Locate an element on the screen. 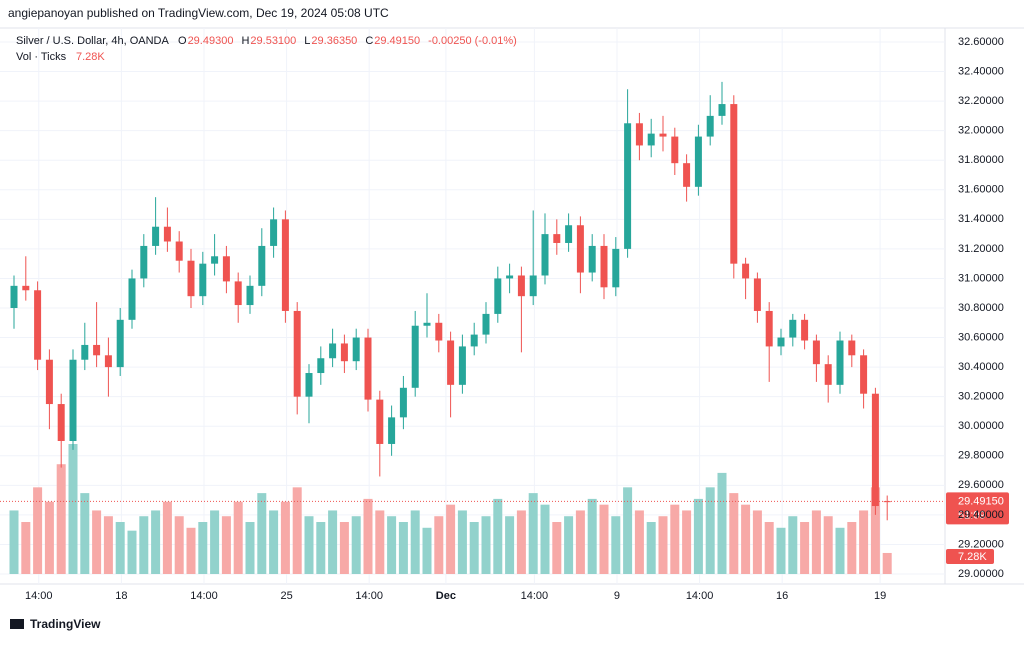 This screenshot has height=646, width=1024. volume-axis-label: 7.28K is located at coordinates (972, 557).